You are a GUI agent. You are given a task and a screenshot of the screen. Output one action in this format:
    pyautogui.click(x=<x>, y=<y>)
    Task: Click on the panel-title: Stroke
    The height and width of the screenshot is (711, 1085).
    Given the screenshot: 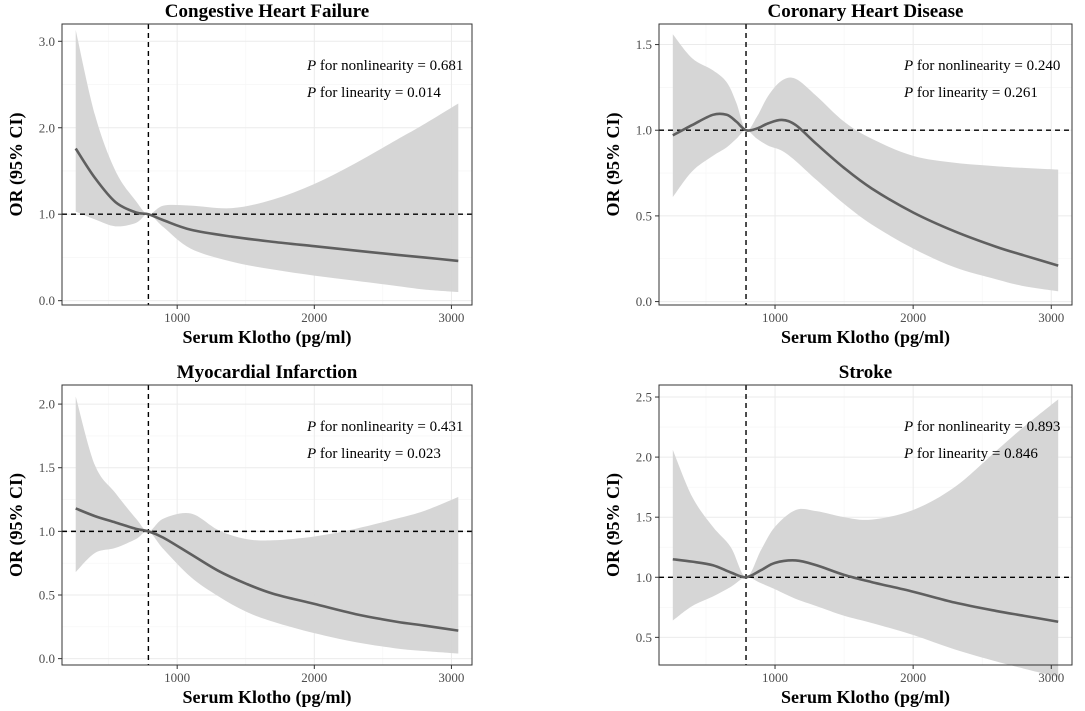 What is the action you would take?
    pyautogui.click(x=865, y=372)
    